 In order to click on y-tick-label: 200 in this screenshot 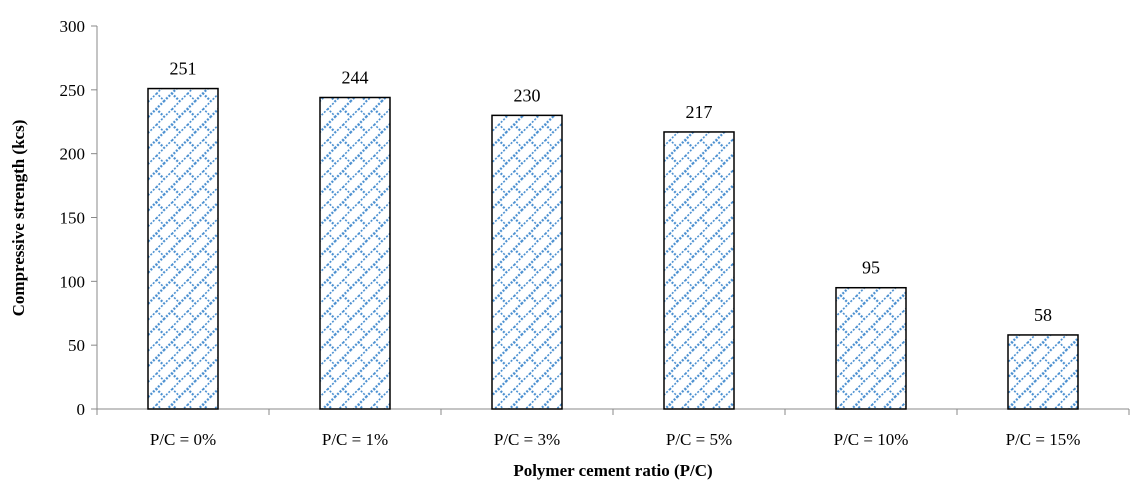, I will do `click(73, 154)`.